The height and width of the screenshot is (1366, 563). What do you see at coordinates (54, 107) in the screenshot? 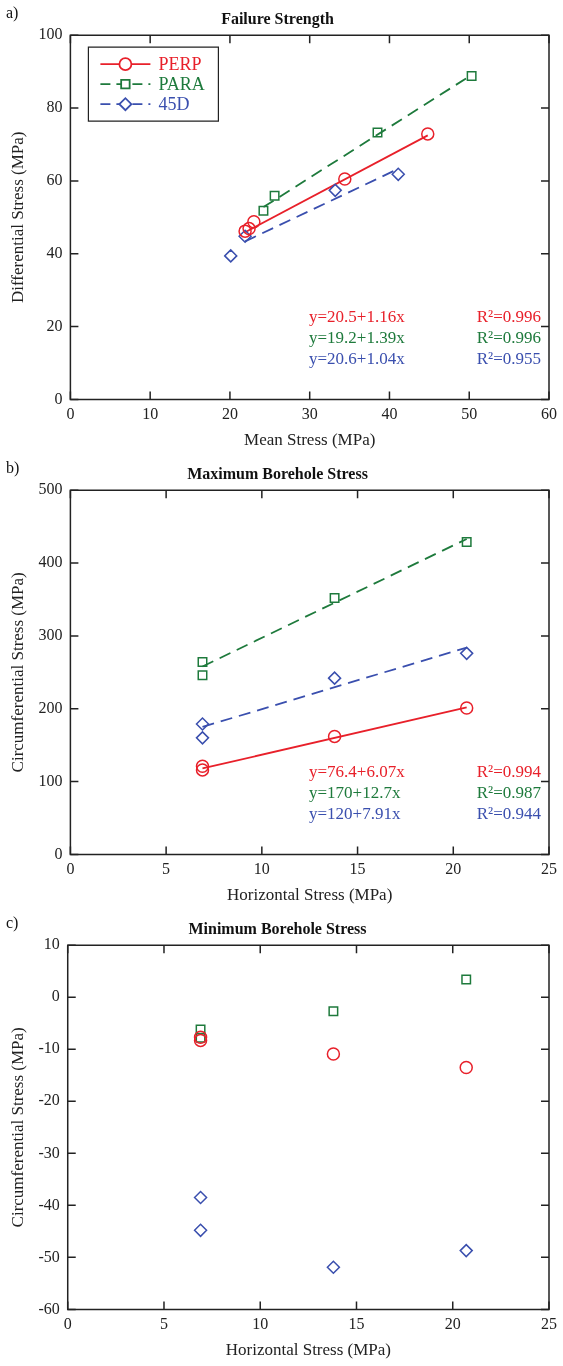
I see `y-tick-label: 80` at bounding box center [54, 107].